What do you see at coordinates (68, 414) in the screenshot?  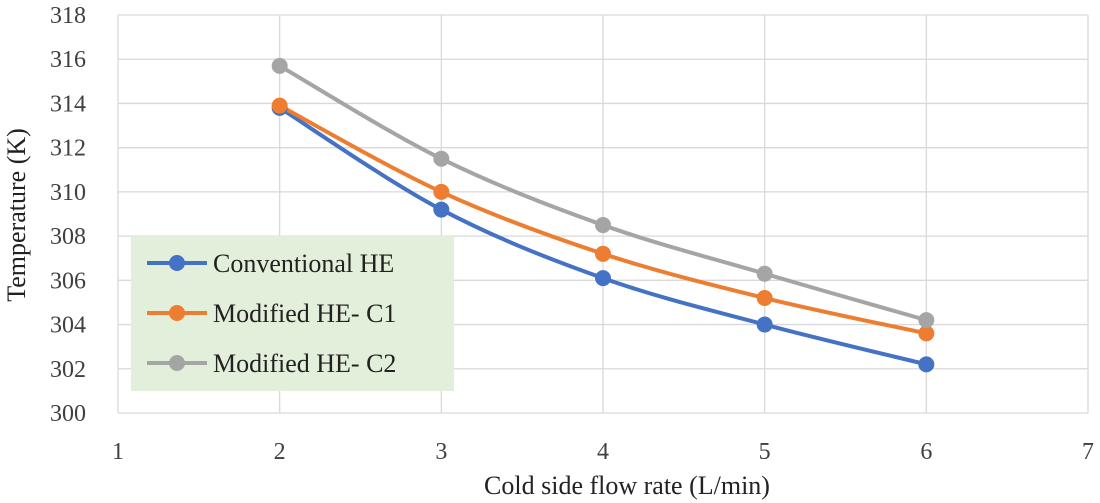 I see `y-tick-label: 300` at bounding box center [68, 414].